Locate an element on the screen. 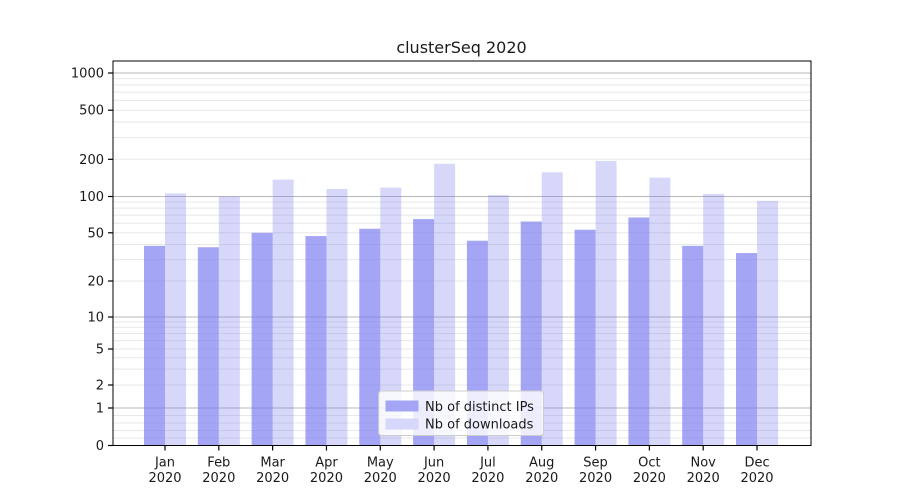 The height and width of the screenshot is (500, 900). x-tick-label-month: Feb is located at coordinates (218, 463).